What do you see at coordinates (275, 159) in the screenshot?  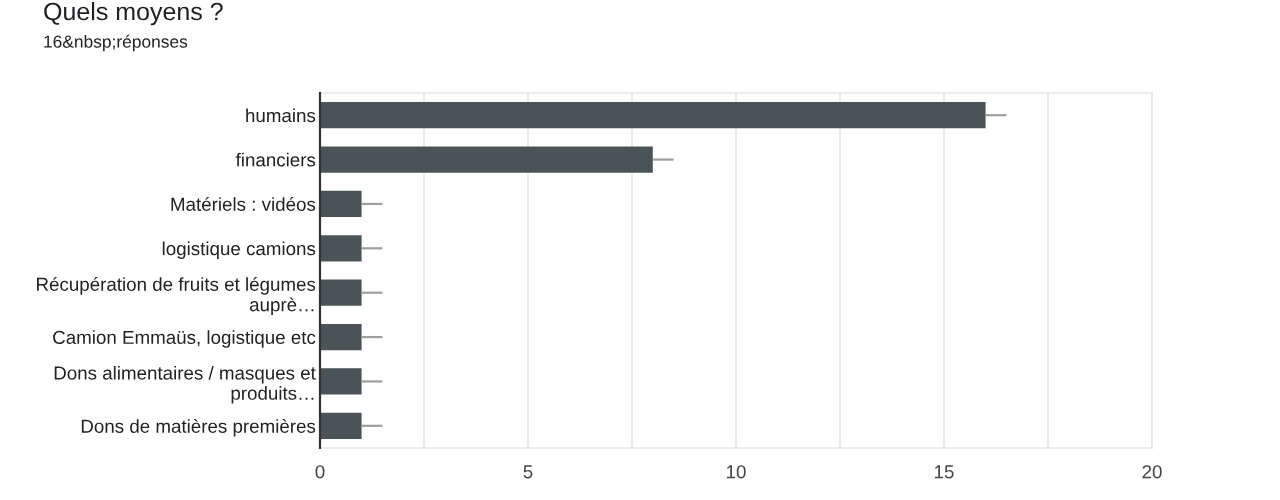 I see `y-tick-label: financiers` at bounding box center [275, 159].